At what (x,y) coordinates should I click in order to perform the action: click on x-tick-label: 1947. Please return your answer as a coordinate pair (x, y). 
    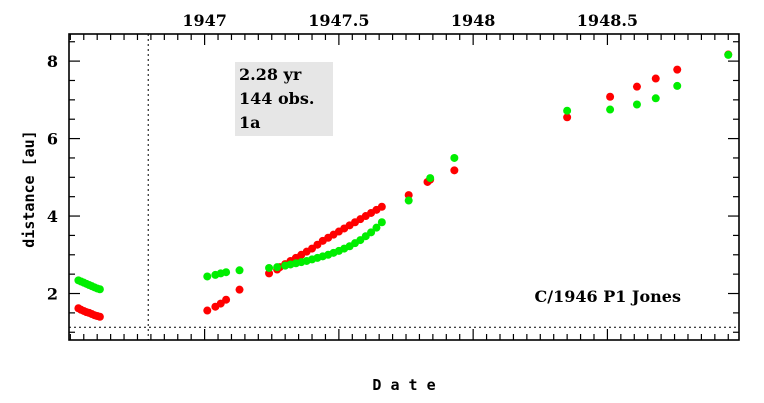
    Looking at the image, I should click on (204, 20).